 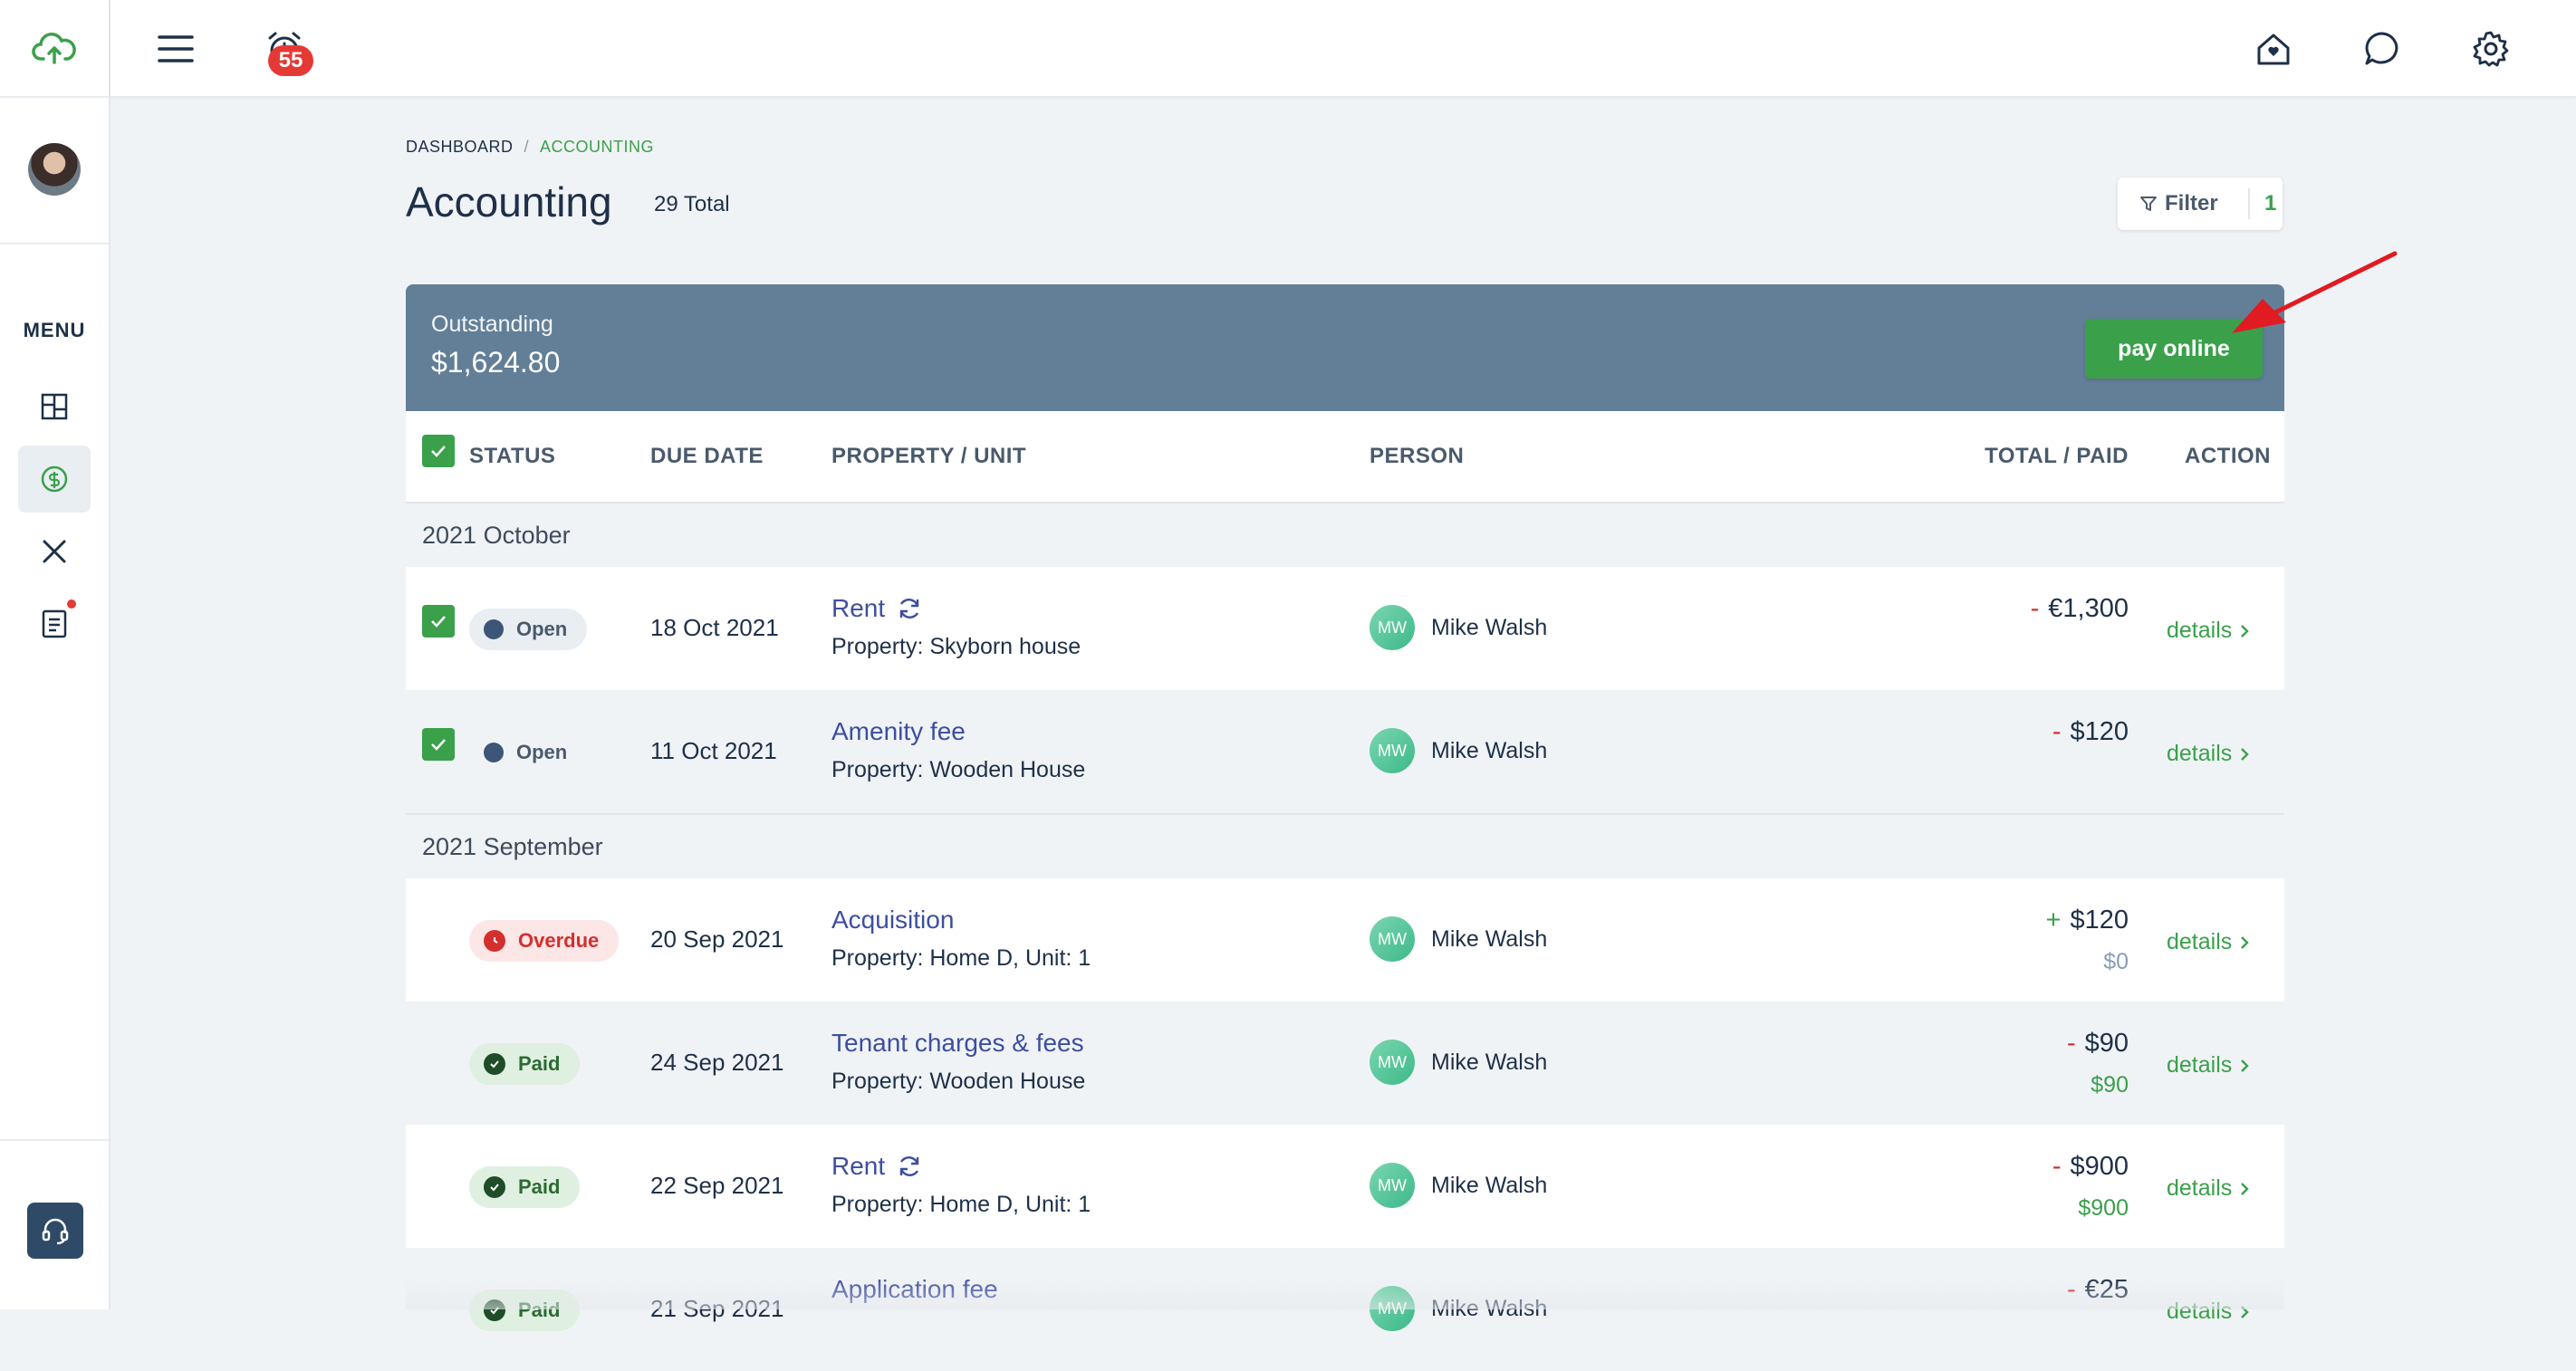 I want to click on home-button, so click(x=2273, y=49).